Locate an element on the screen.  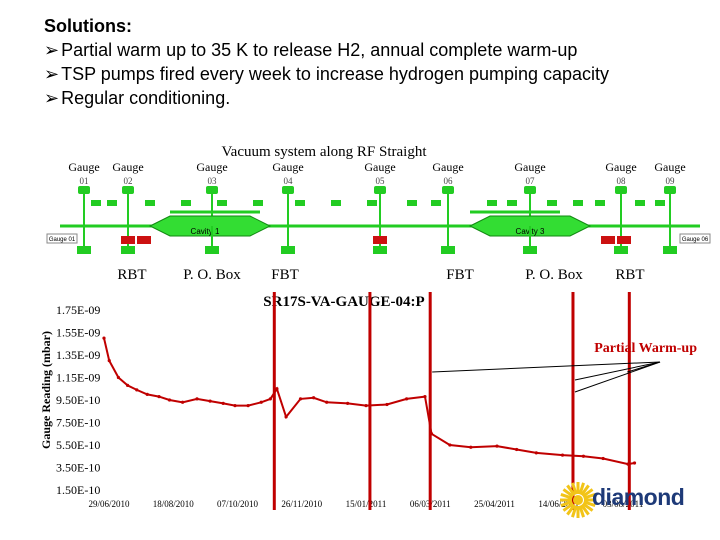
gauge-number: 04 is located at coordinates (289, 181).